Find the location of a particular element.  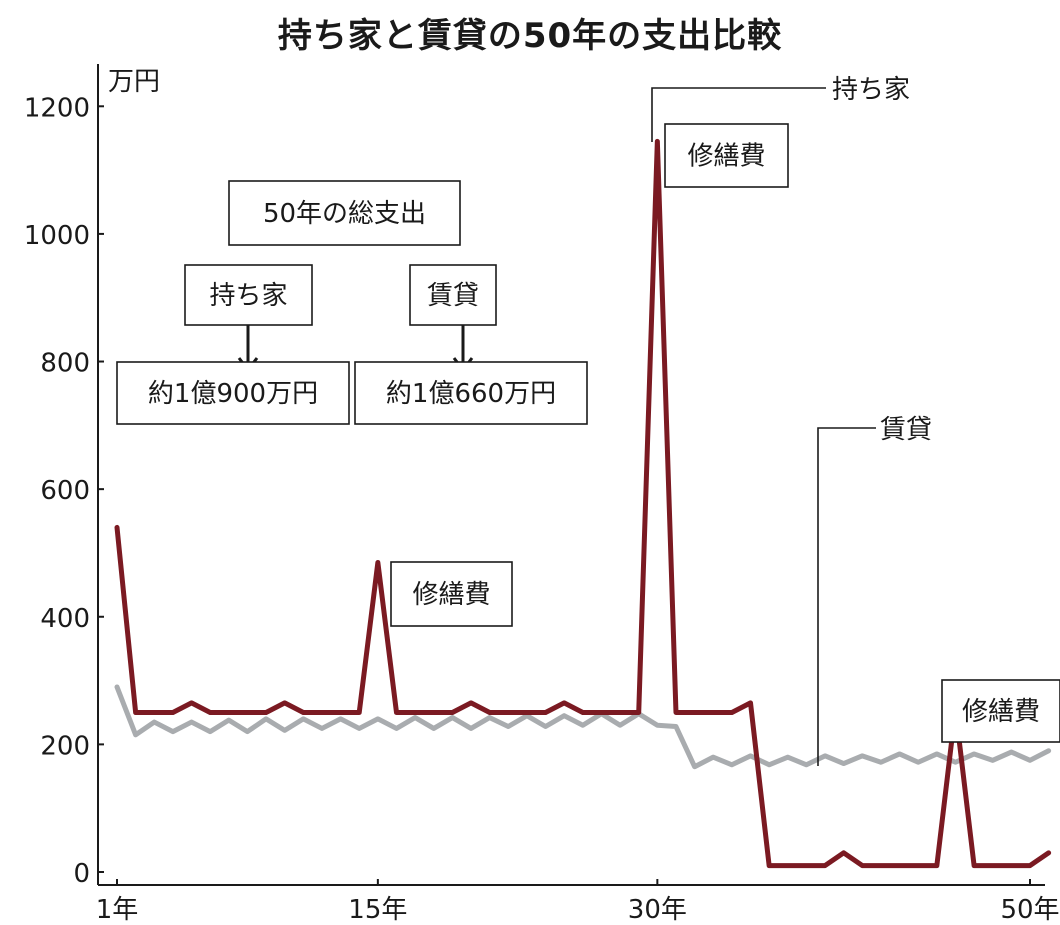

rent-label-box is located at coordinates (453, 295).